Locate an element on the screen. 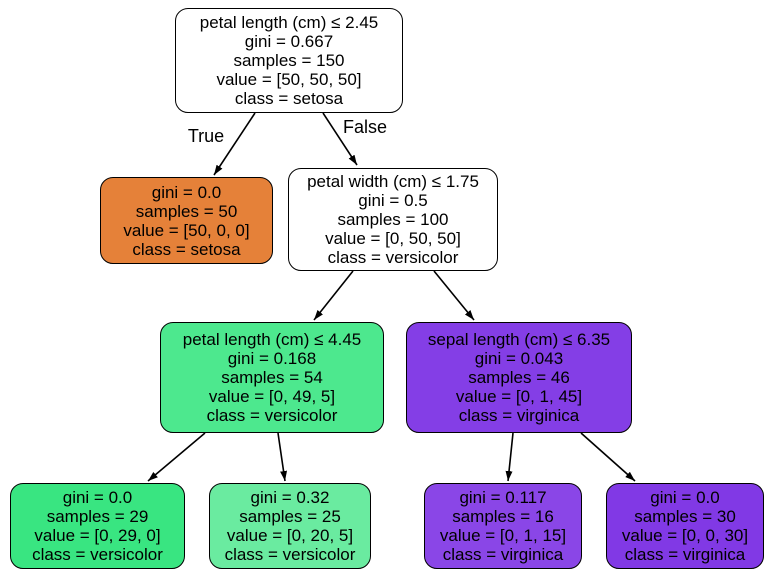 The height and width of the screenshot is (577, 772). node-value: value = [0, 49, 5] is located at coordinates (272, 396).